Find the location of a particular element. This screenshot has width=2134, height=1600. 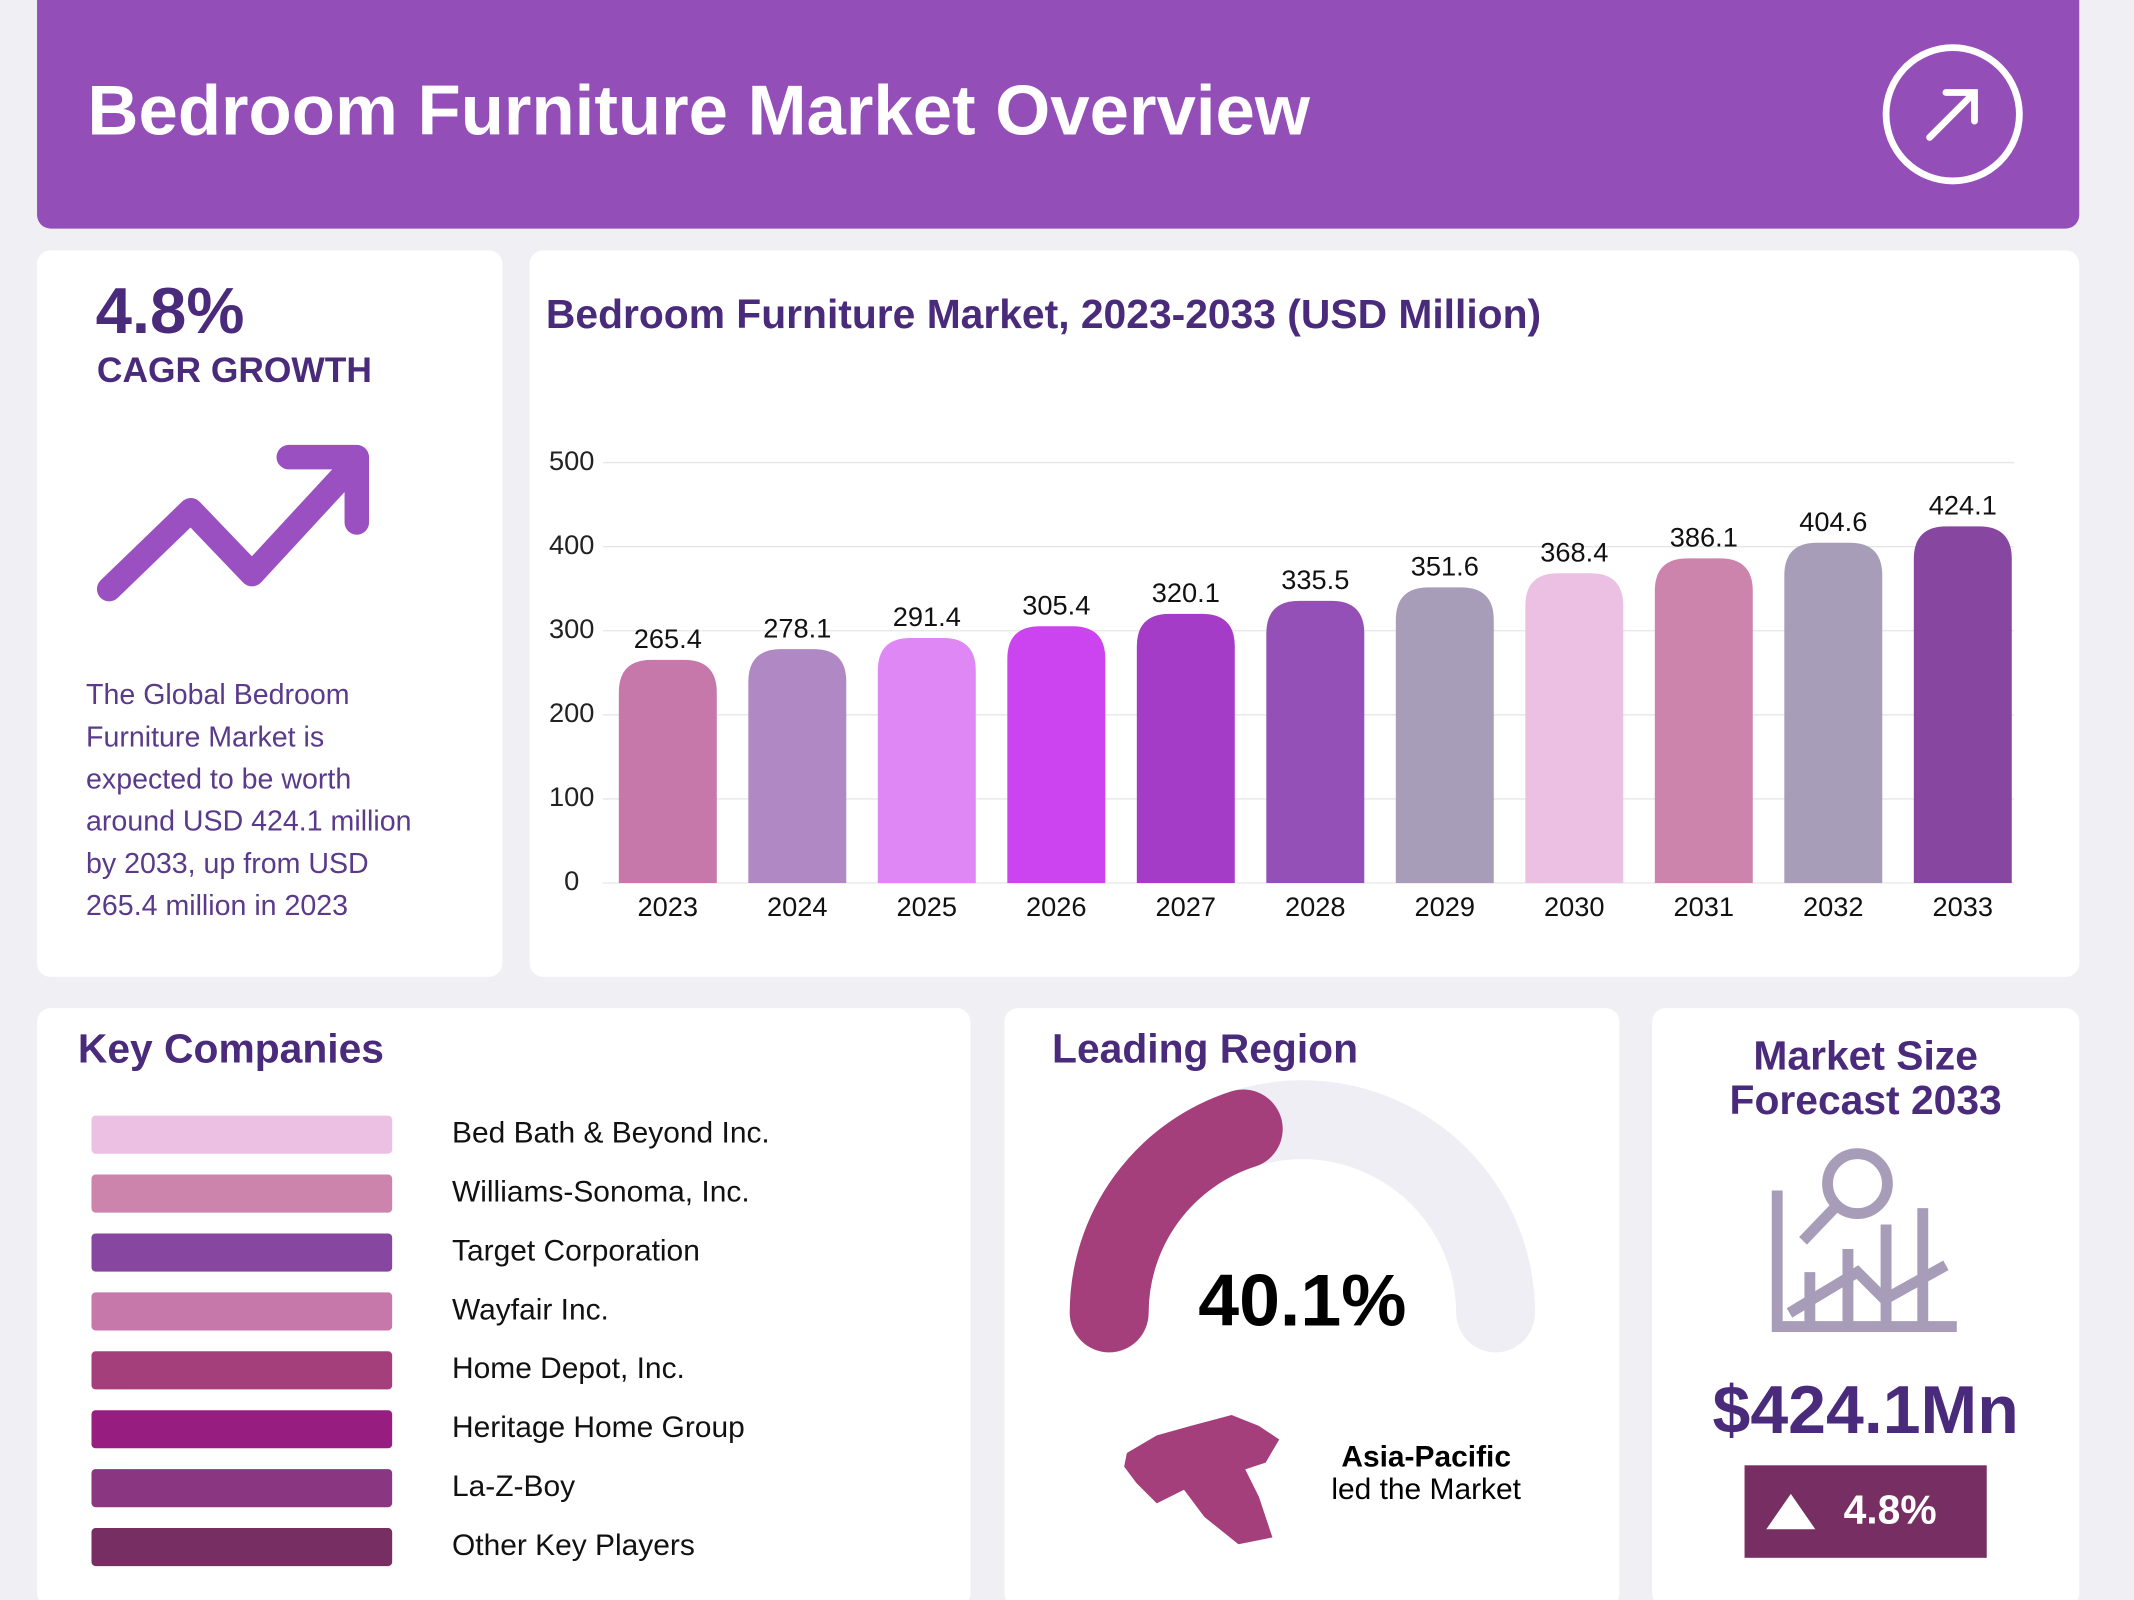

company-name: Williams-Sonoma, Inc. is located at coordinates (601, 1192).